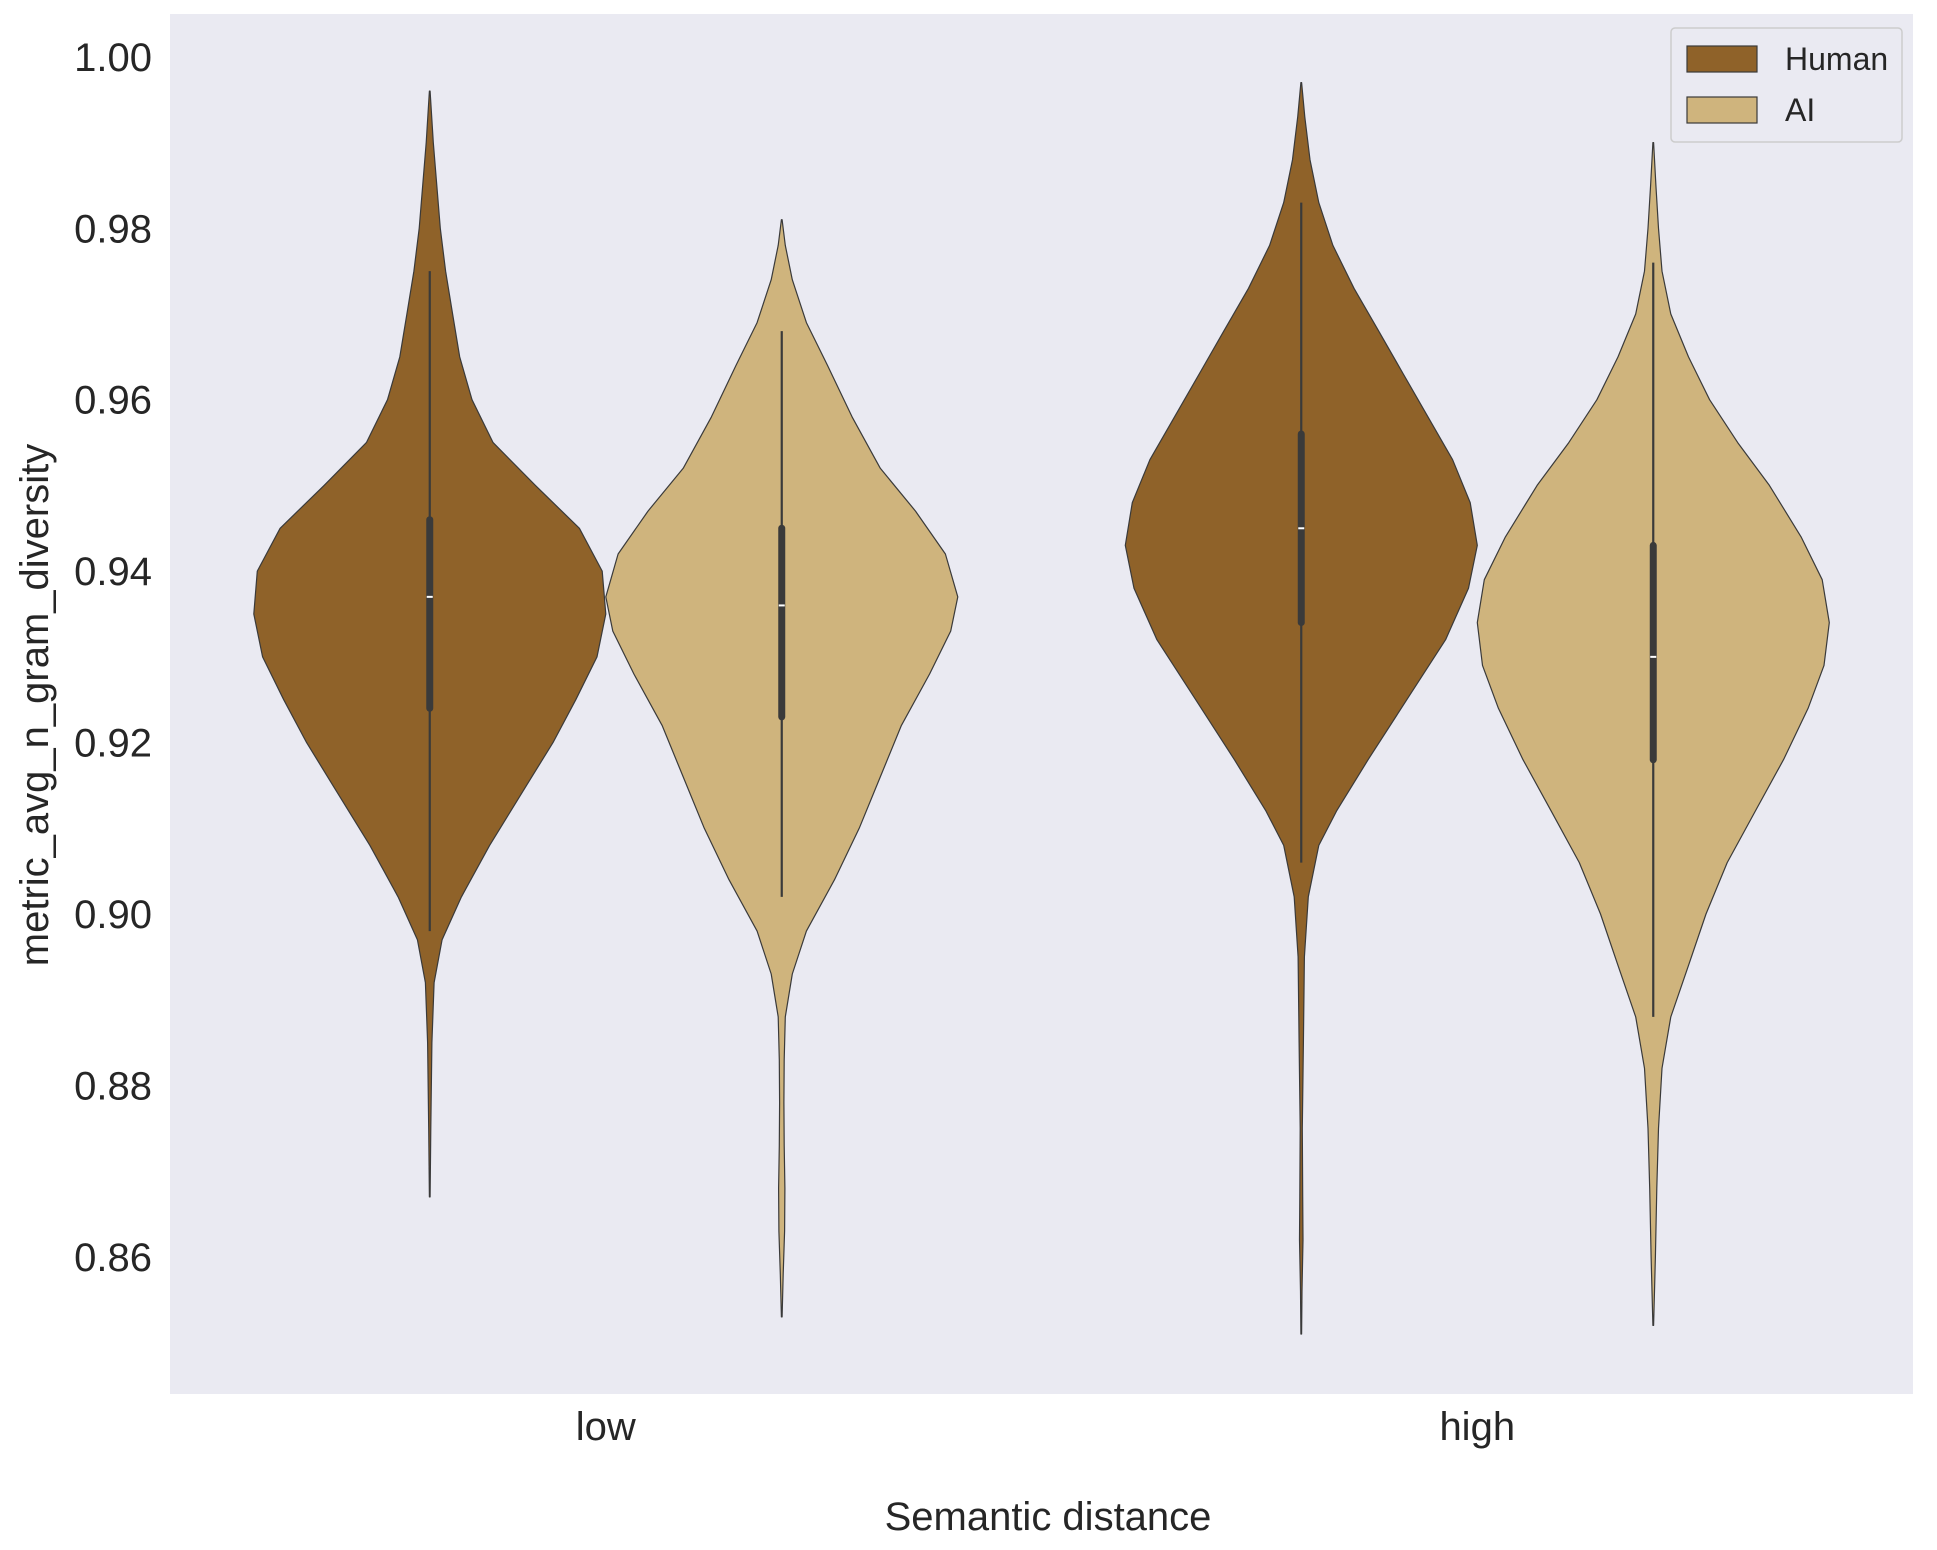 Image resolution: width=1937 pixels, height=1550 pixels. Describe the element at coordinates (113, 572) in the screenshot. I see `y-tick-label: 0.94` at that location.